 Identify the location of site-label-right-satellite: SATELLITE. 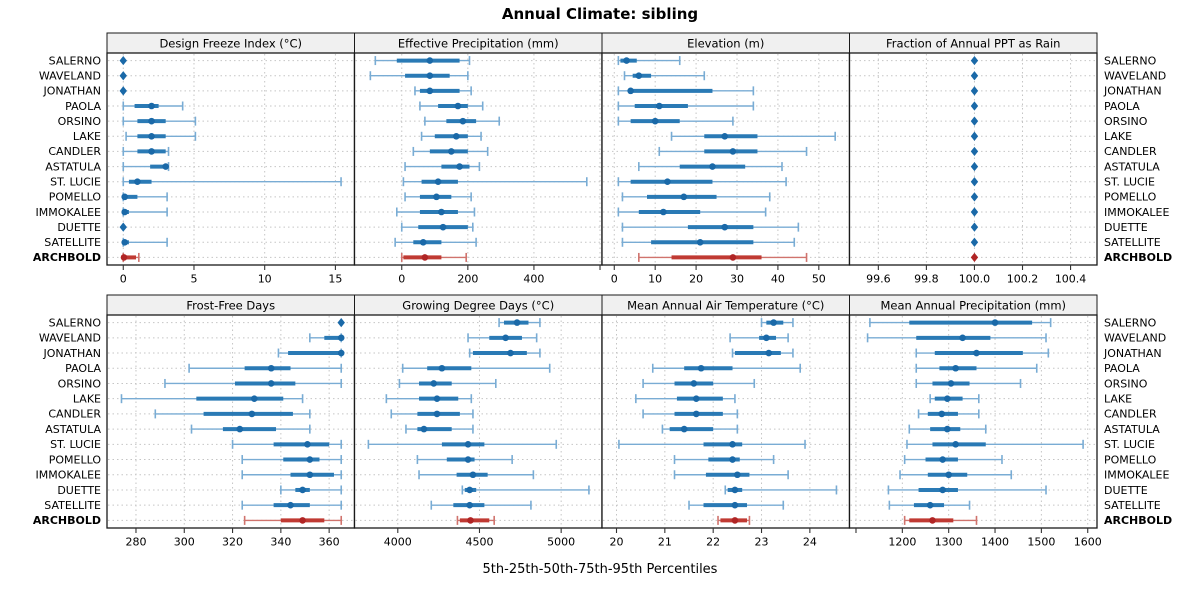
(1132, 242).